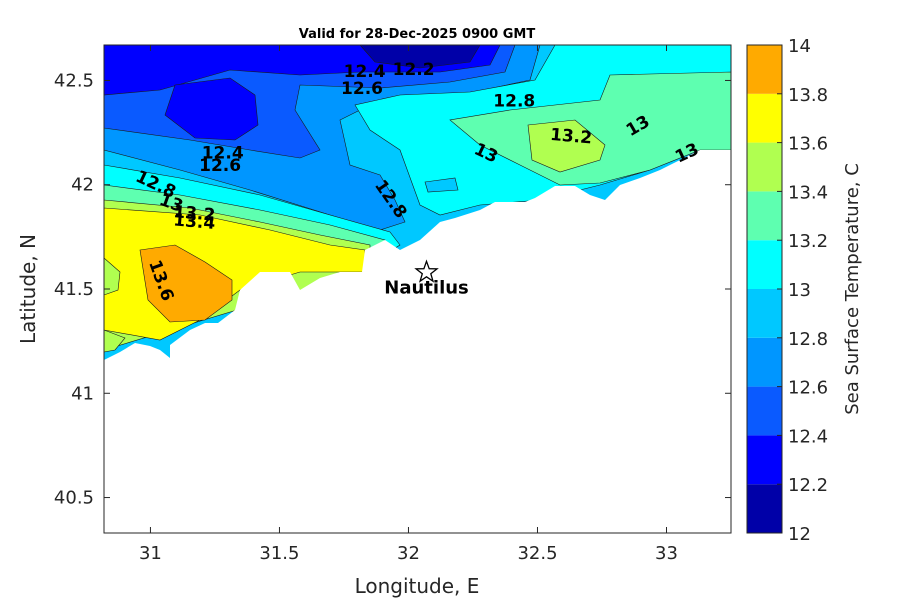  I want to click on y-tick-label: 42, so click(82, 185).